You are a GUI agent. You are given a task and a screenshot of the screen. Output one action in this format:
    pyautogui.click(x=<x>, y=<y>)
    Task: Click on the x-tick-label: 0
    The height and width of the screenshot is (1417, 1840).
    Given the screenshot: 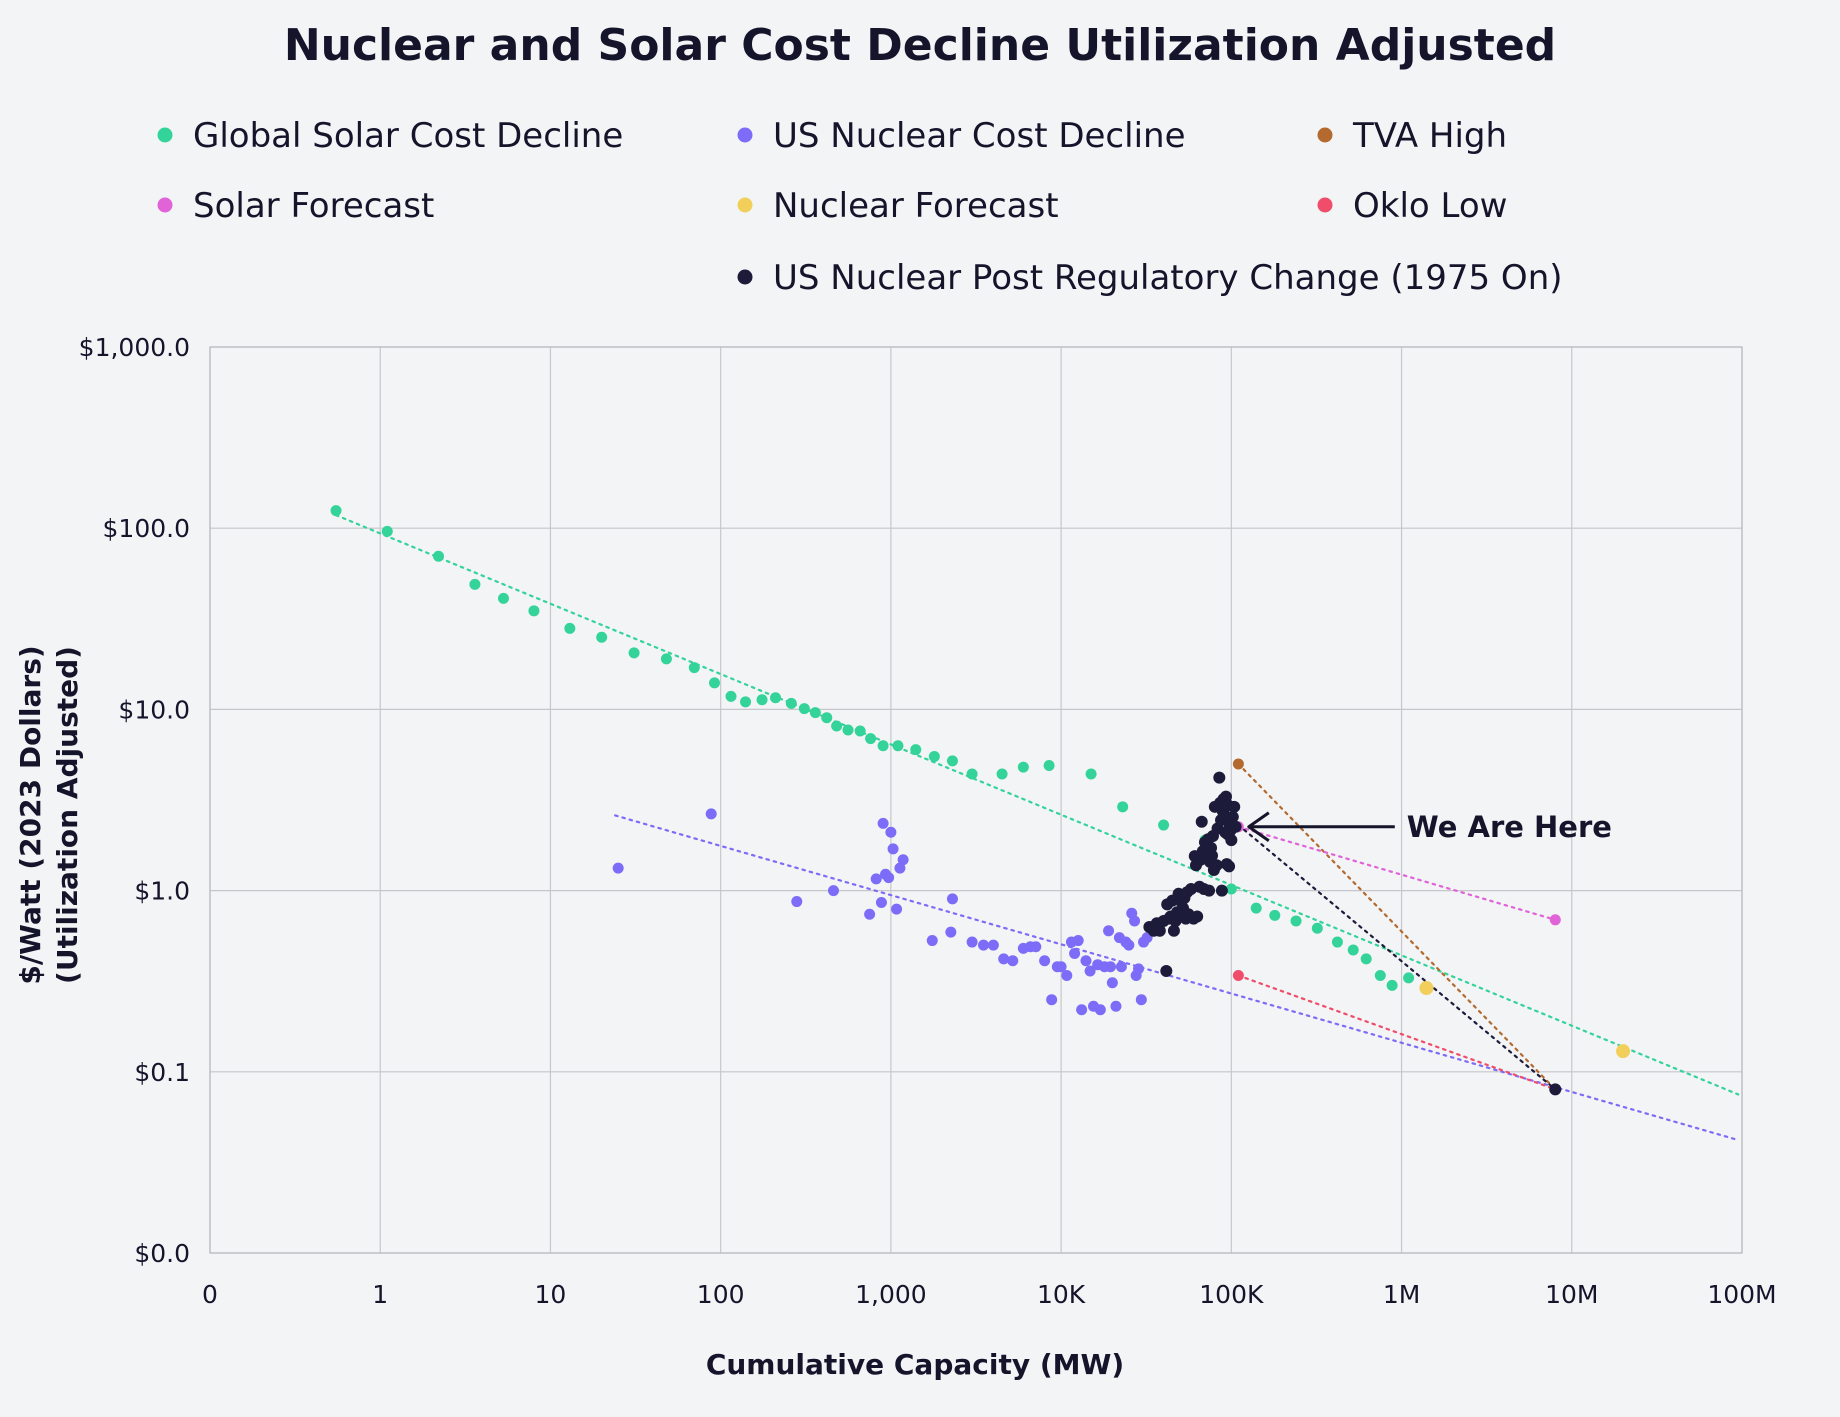 What is the action you would take?
    pyautogui.click(x=210, y=1294)
    